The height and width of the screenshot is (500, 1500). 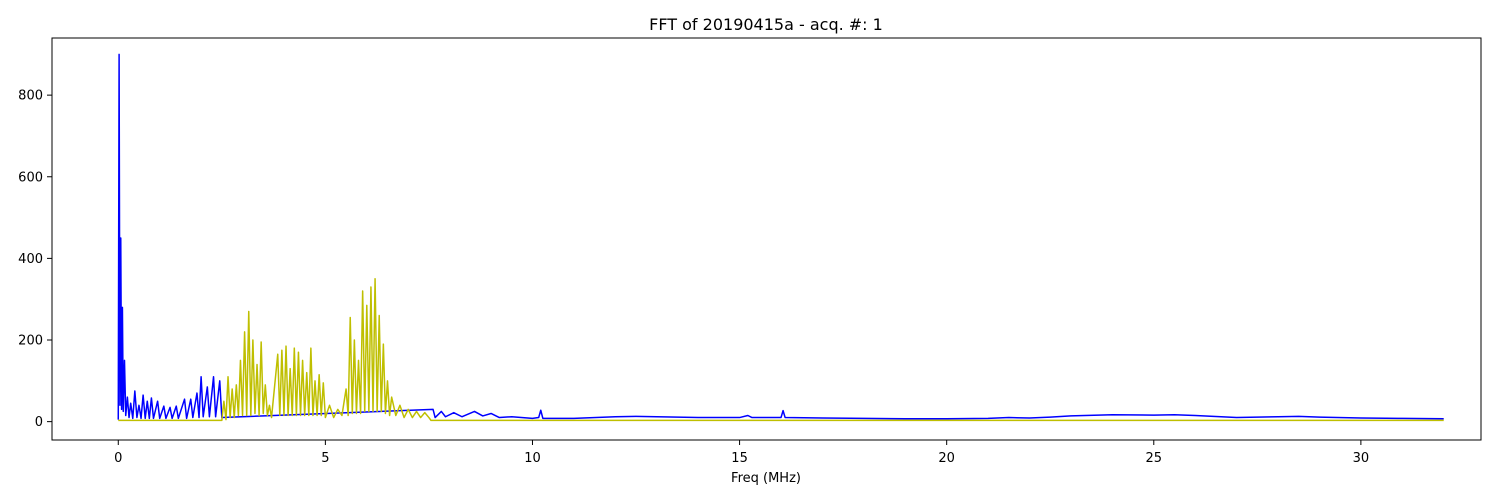 I want to click on x-tick-label: 0, so click(x=118, y=458).